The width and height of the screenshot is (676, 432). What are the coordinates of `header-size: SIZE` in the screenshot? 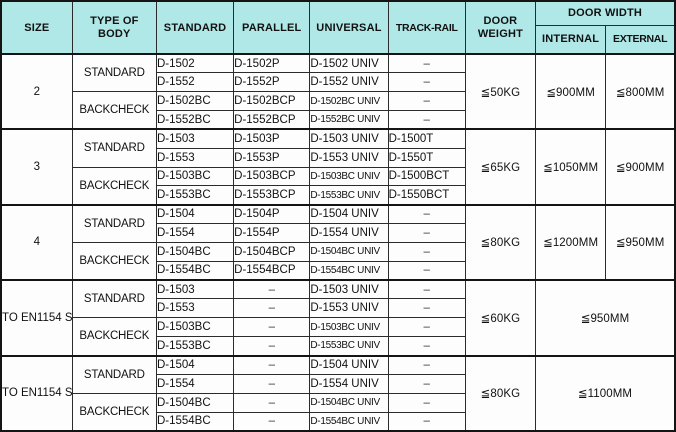 It's located at (36, 27).